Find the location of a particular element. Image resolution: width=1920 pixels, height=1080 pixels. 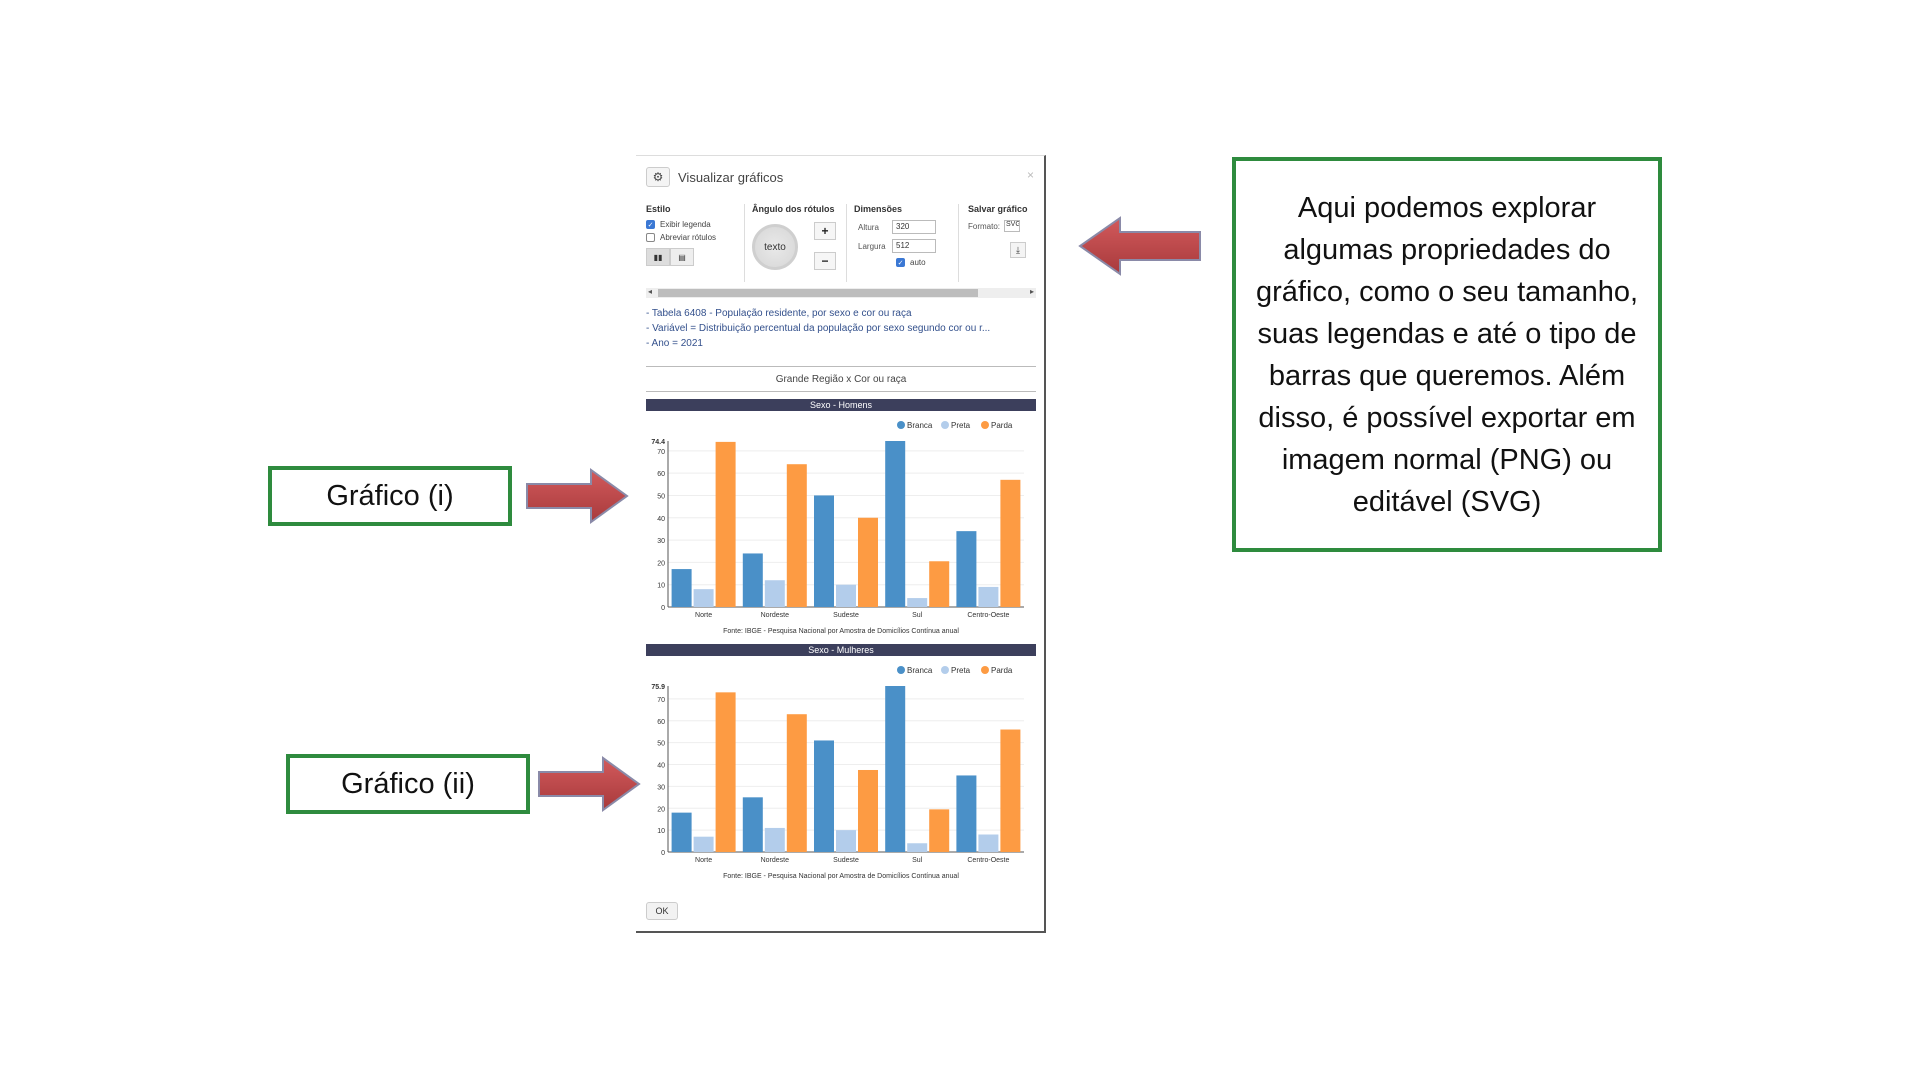

auto-option: ✓ auto is located at coordinates (902, 262).